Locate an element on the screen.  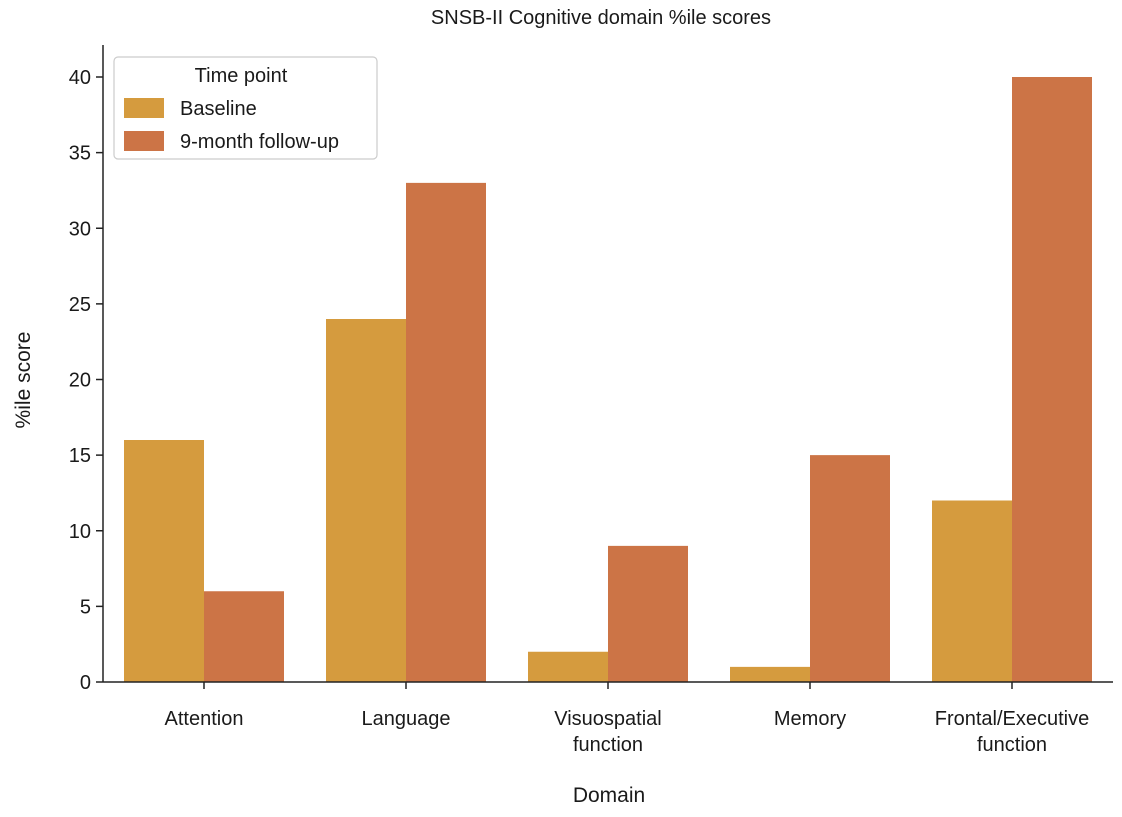
y-axis-ticks: 0 5 10 15 20 25 30 35 40 is located at coordinates (86, 380).